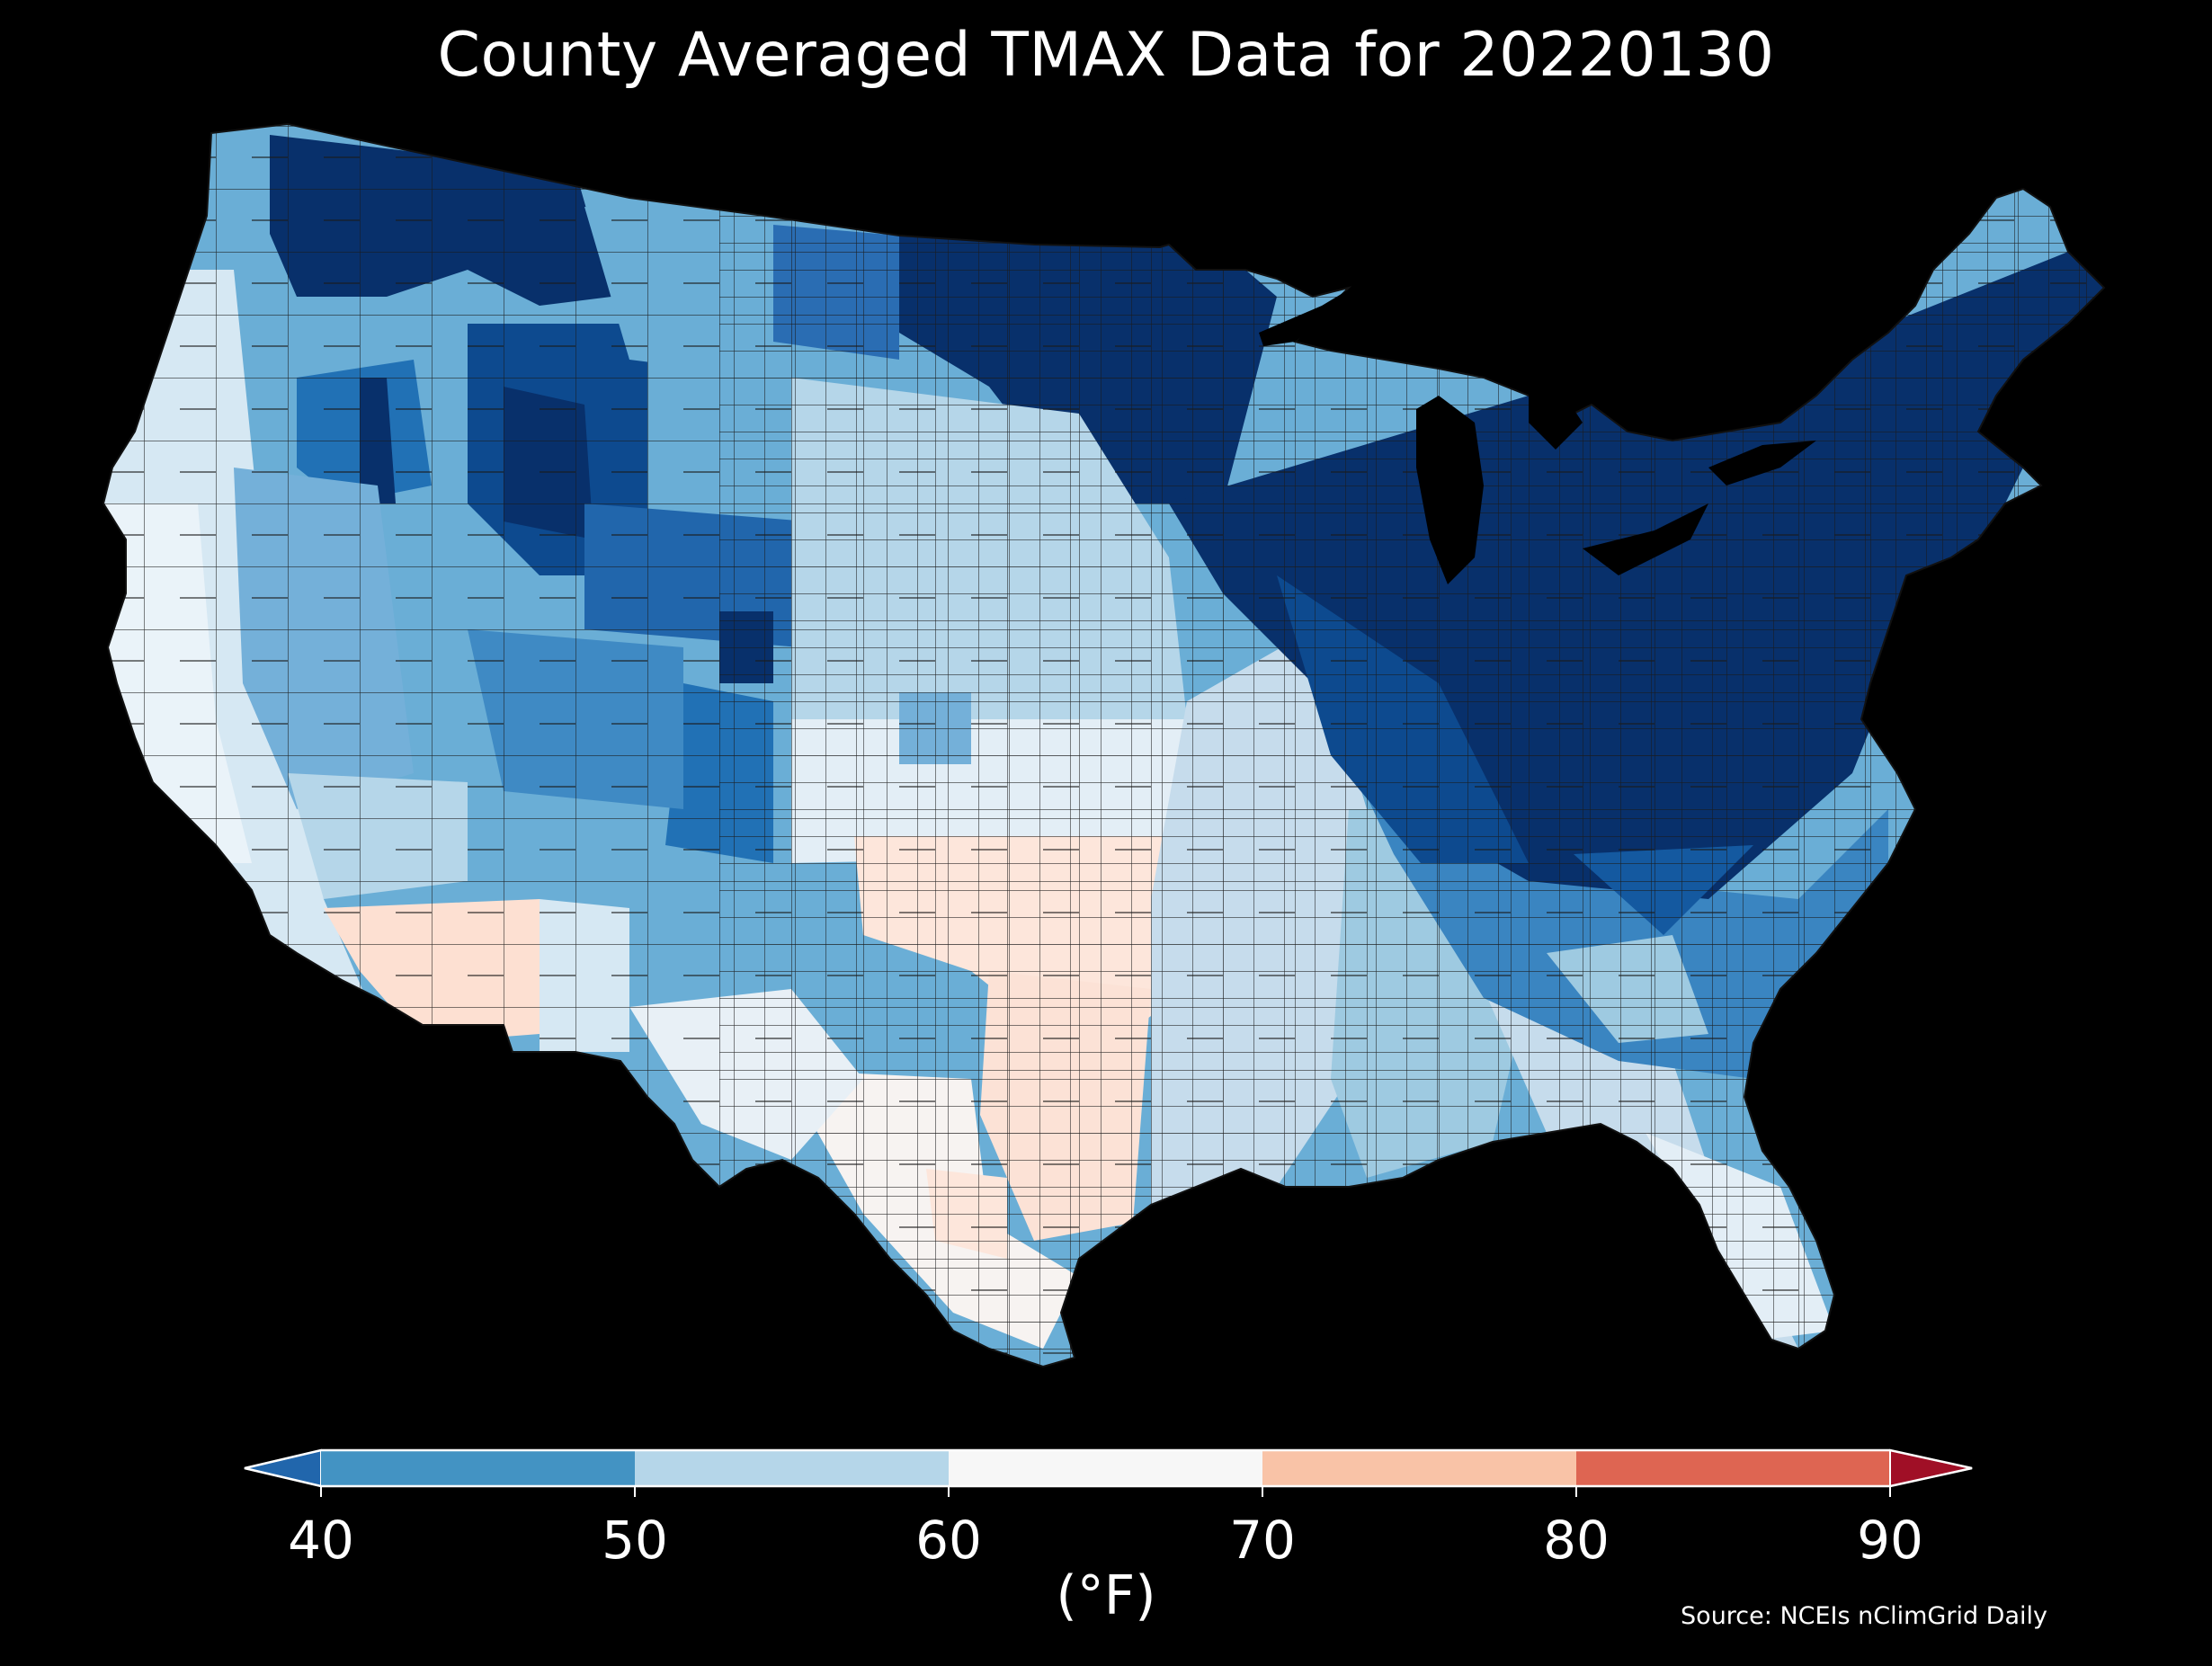 The image size is (2212, 1666). I want to click on colorbar-ticks: 40 50 60 70 80 90, so click(1105, 1529).